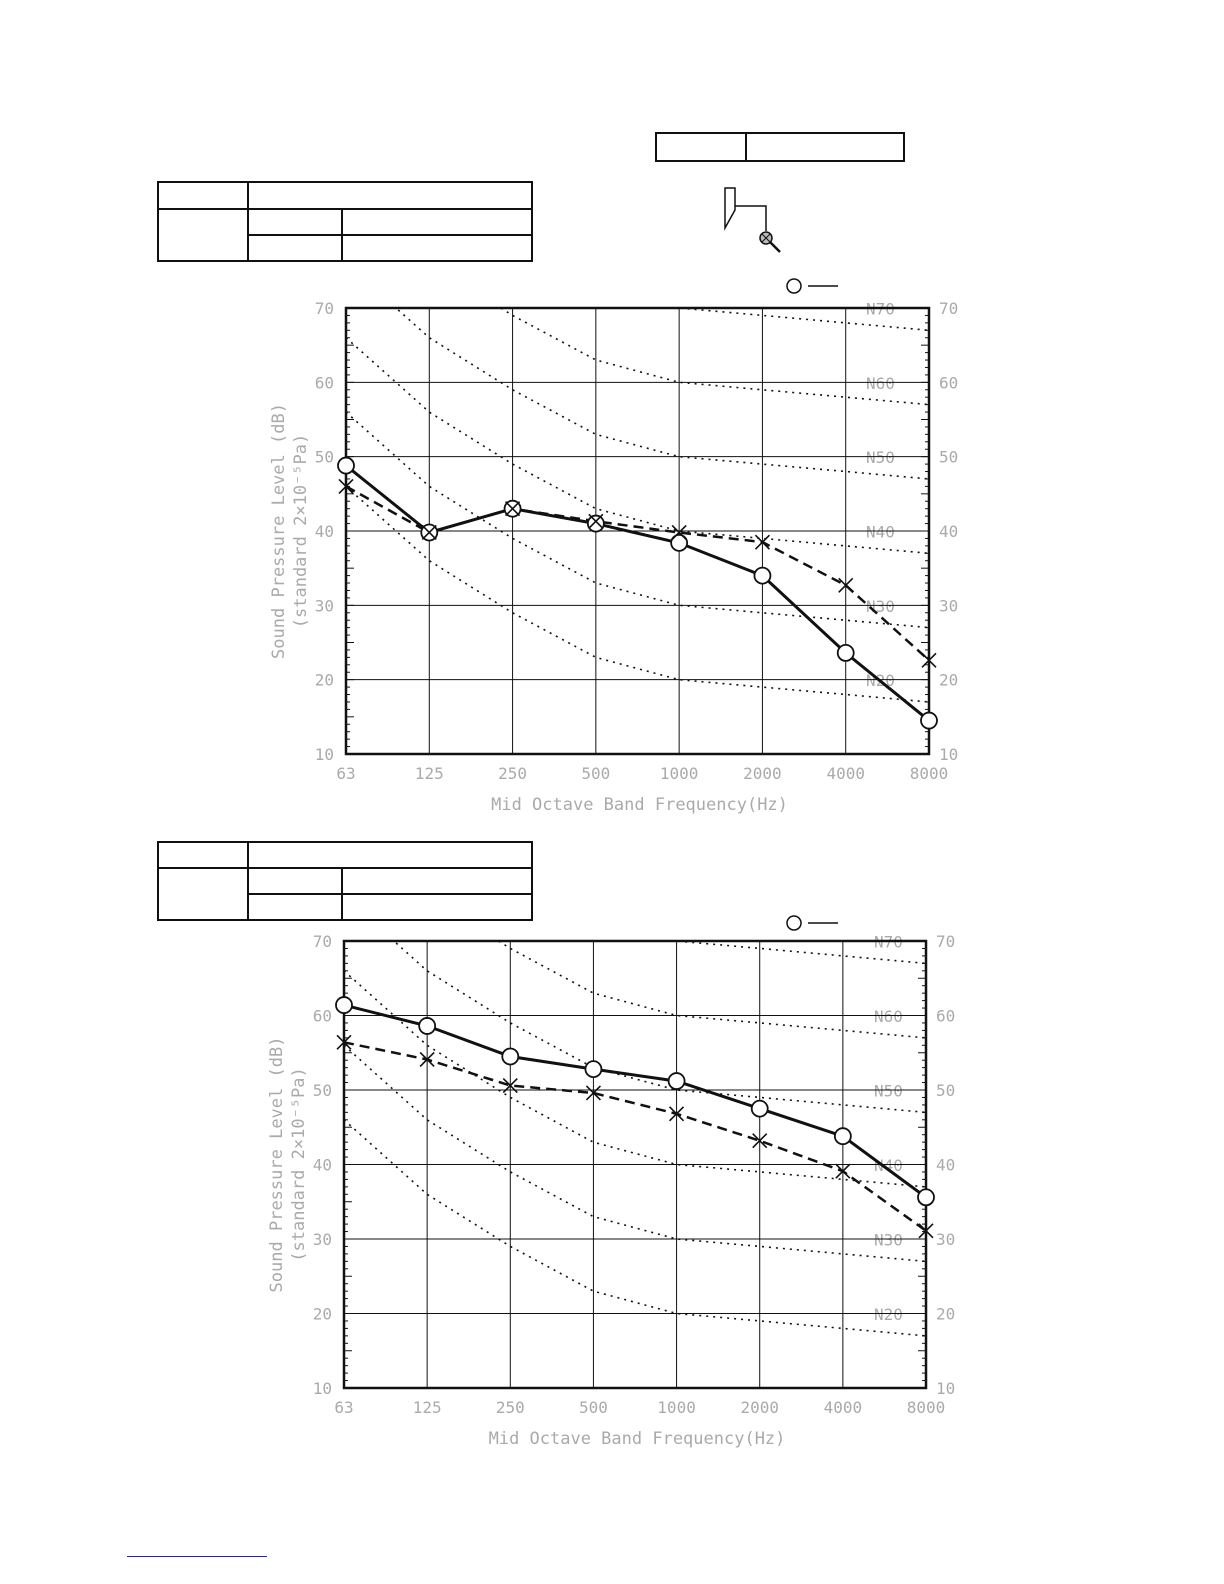  What do you see at coordinates (701, 147) in the screenshot?
I see `model-table-cell-label` at bounding box center [701, 147].